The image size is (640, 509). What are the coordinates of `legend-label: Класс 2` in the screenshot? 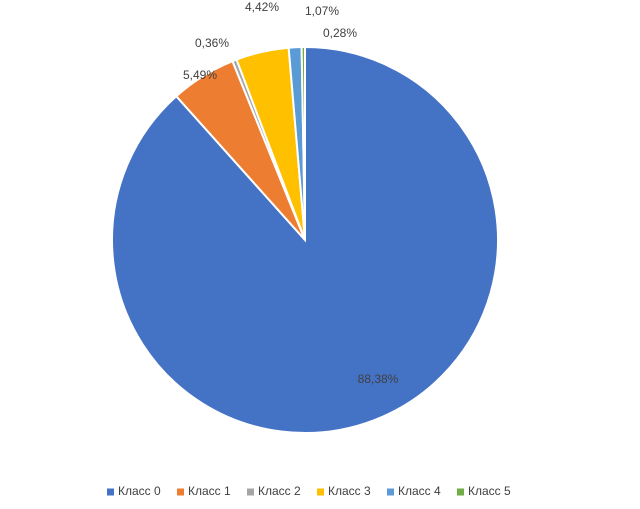 It's located at (279, 491).